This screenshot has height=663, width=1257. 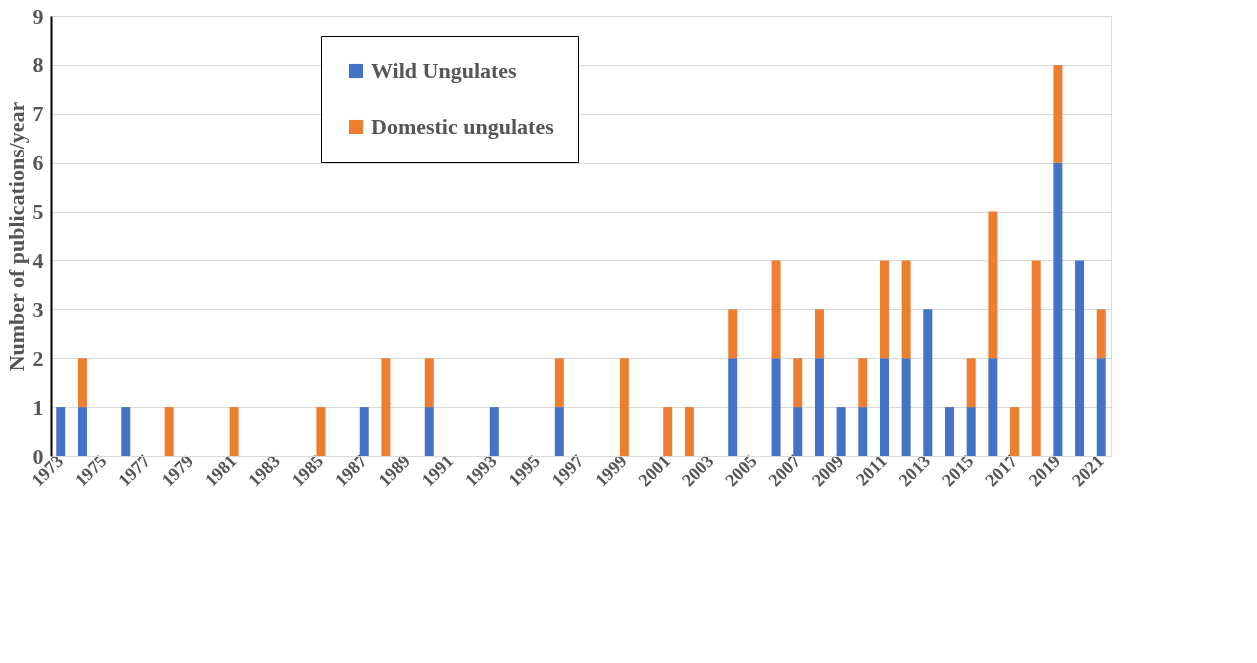 I want to click on x-tick-label: 2019, so click(x=1044, y=470).